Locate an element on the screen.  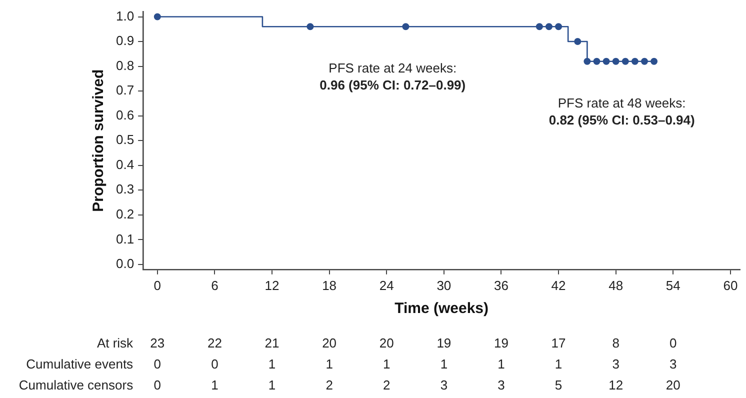
x-tick-label: 60 is located at coordinates (730, 285).